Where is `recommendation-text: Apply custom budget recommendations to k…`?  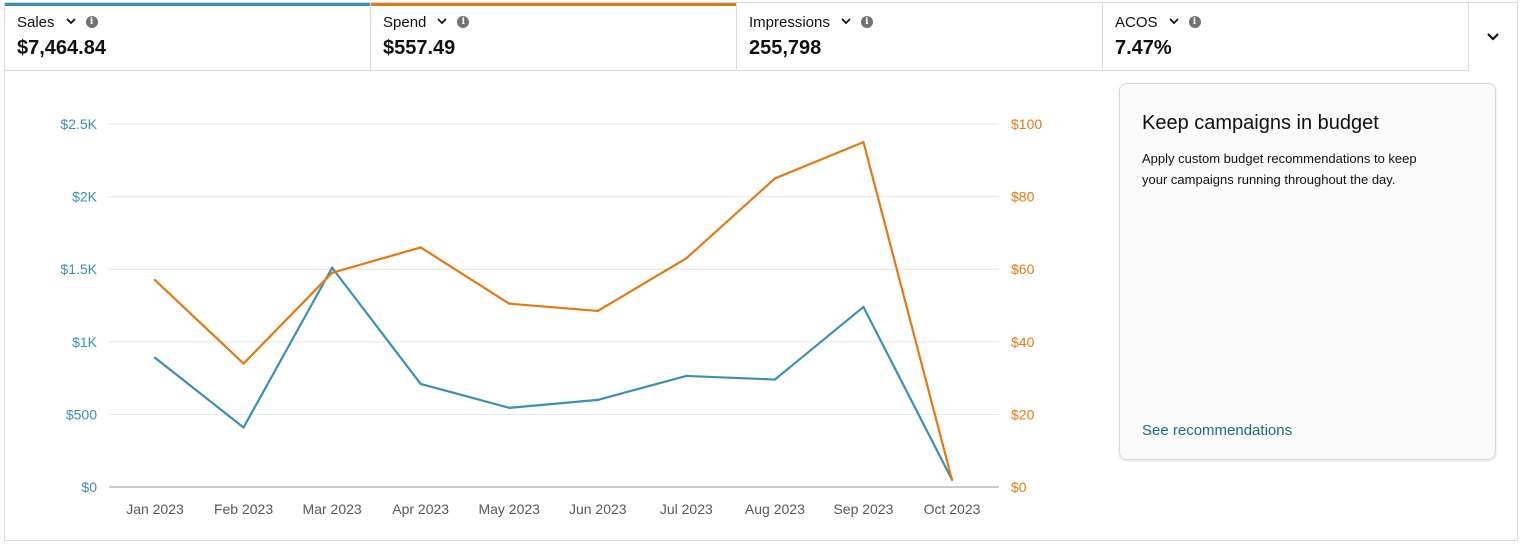
recommendation-text: Apply custom budget recommendations to k… is located at coordinates (1279, 169).